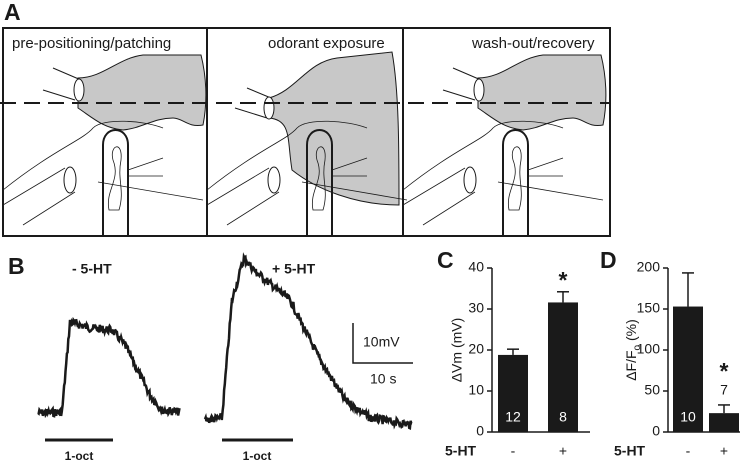 This screenshot has height=466, width=744. I want to click on scale-label: 10 s, so click(383, 379).